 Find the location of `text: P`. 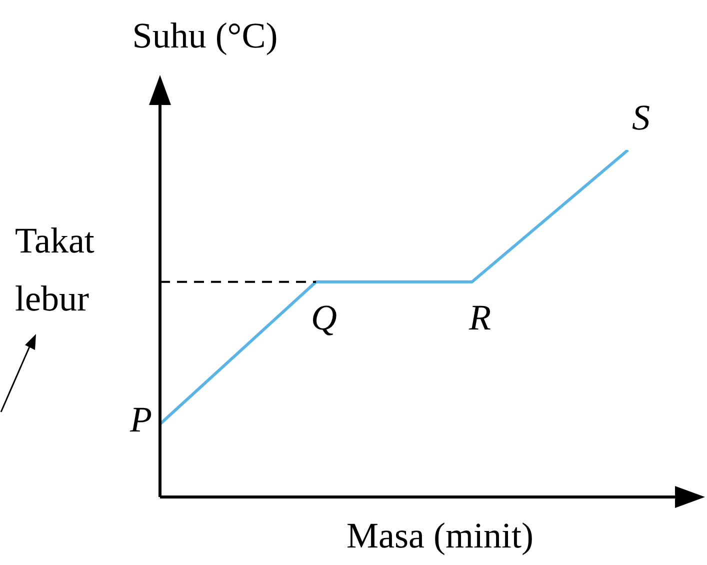

text: P is located at coordinates (140, 420).